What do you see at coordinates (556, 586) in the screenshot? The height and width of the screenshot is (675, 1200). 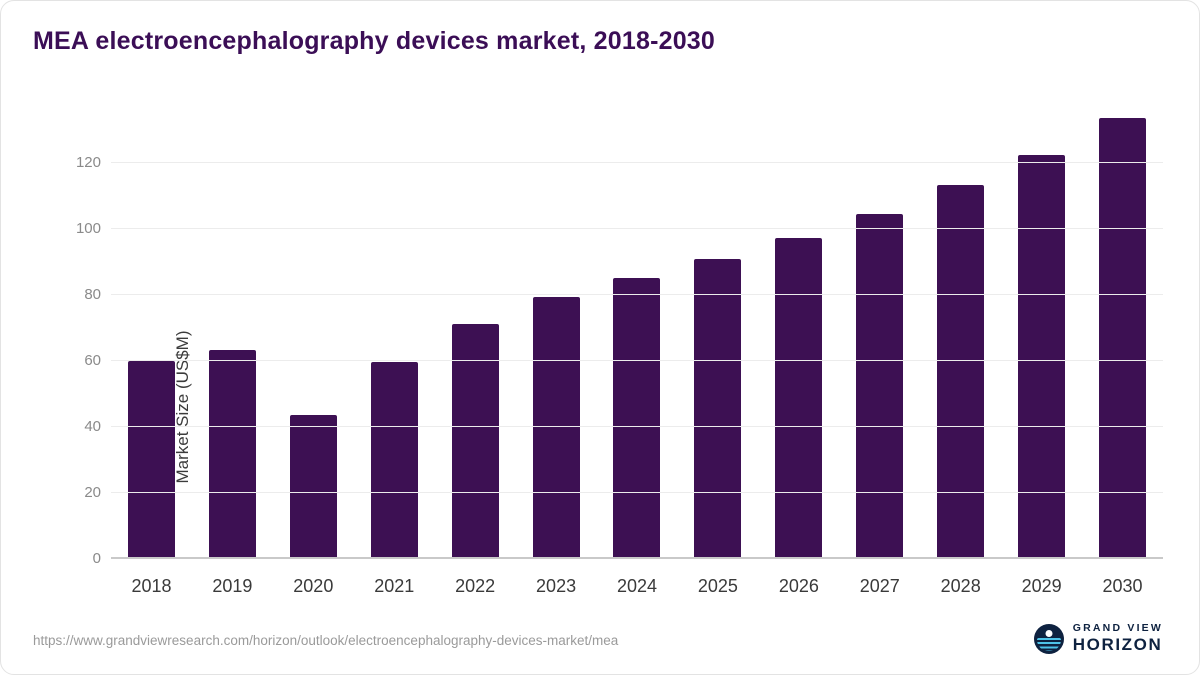 I see `x-tick-label: 2023` at bounding box center [556, 586].